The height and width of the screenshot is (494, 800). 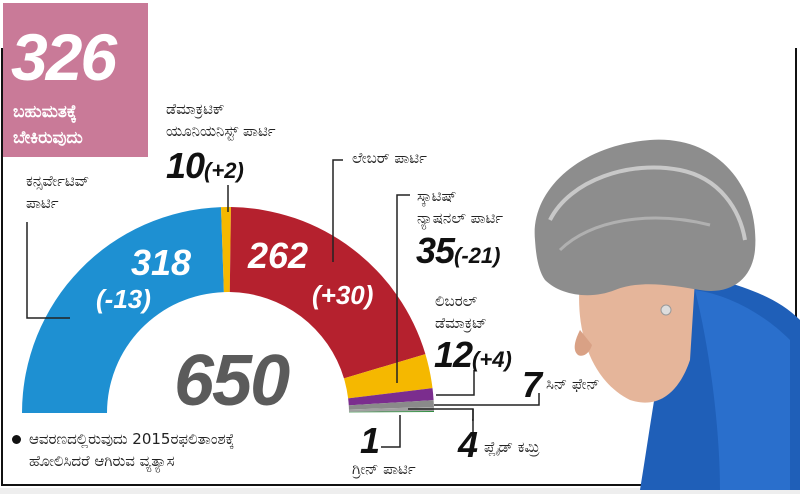 I want to click on label-sinnfein: ಸಿನ್ ಫೇನ್, so click(x=573, y=384).